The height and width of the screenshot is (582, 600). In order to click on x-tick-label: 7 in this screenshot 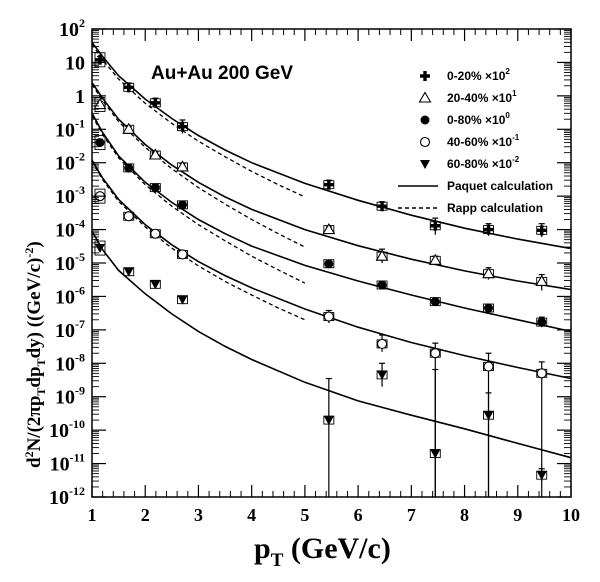, I will do `click(411, 515)`.